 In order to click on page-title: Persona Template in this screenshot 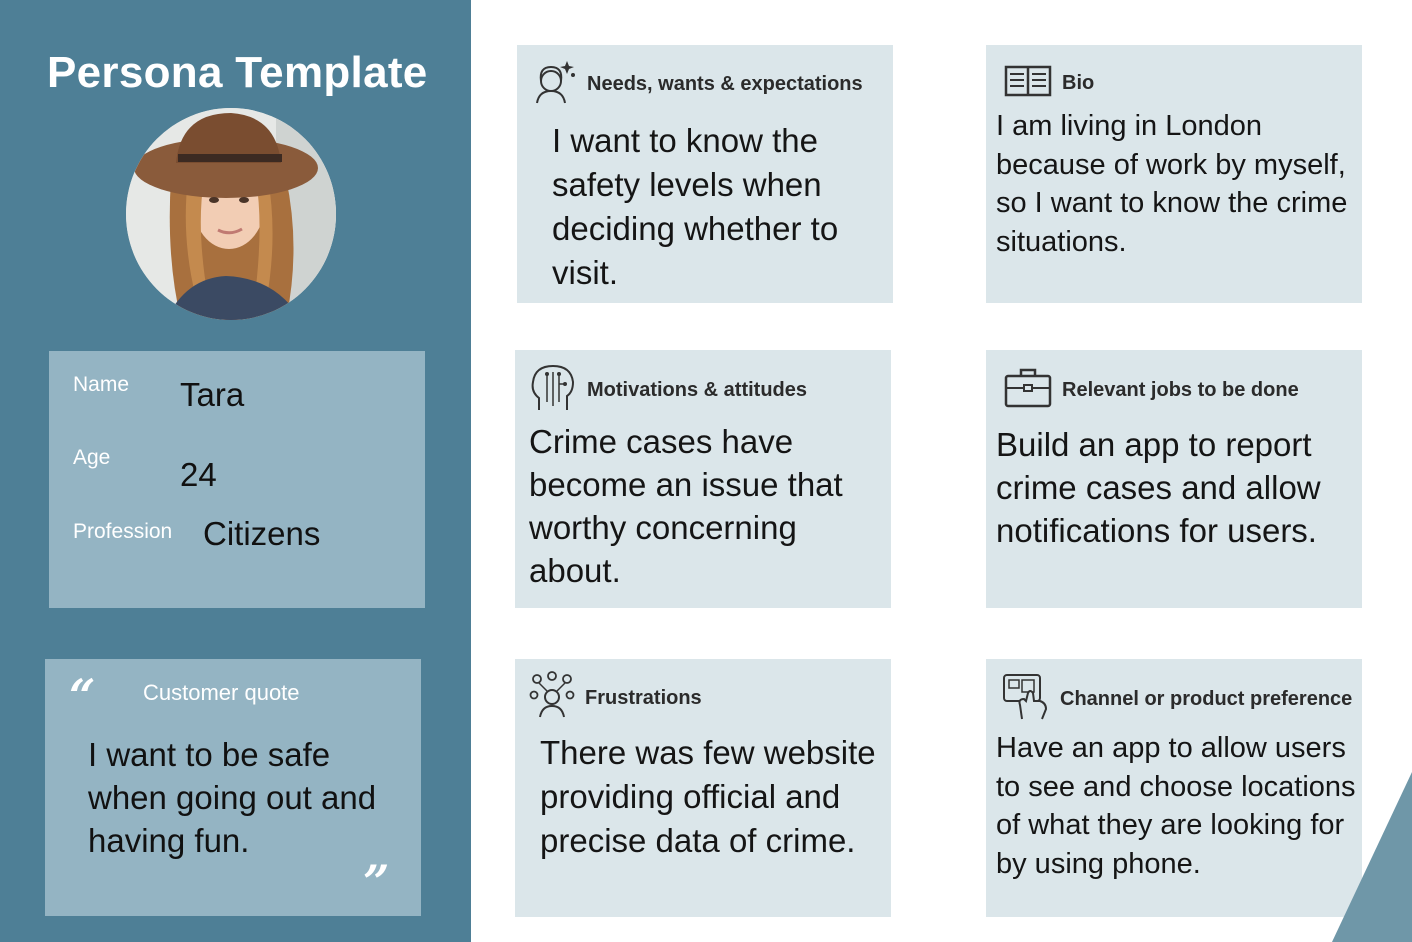, I will do `click(237, 72)`.